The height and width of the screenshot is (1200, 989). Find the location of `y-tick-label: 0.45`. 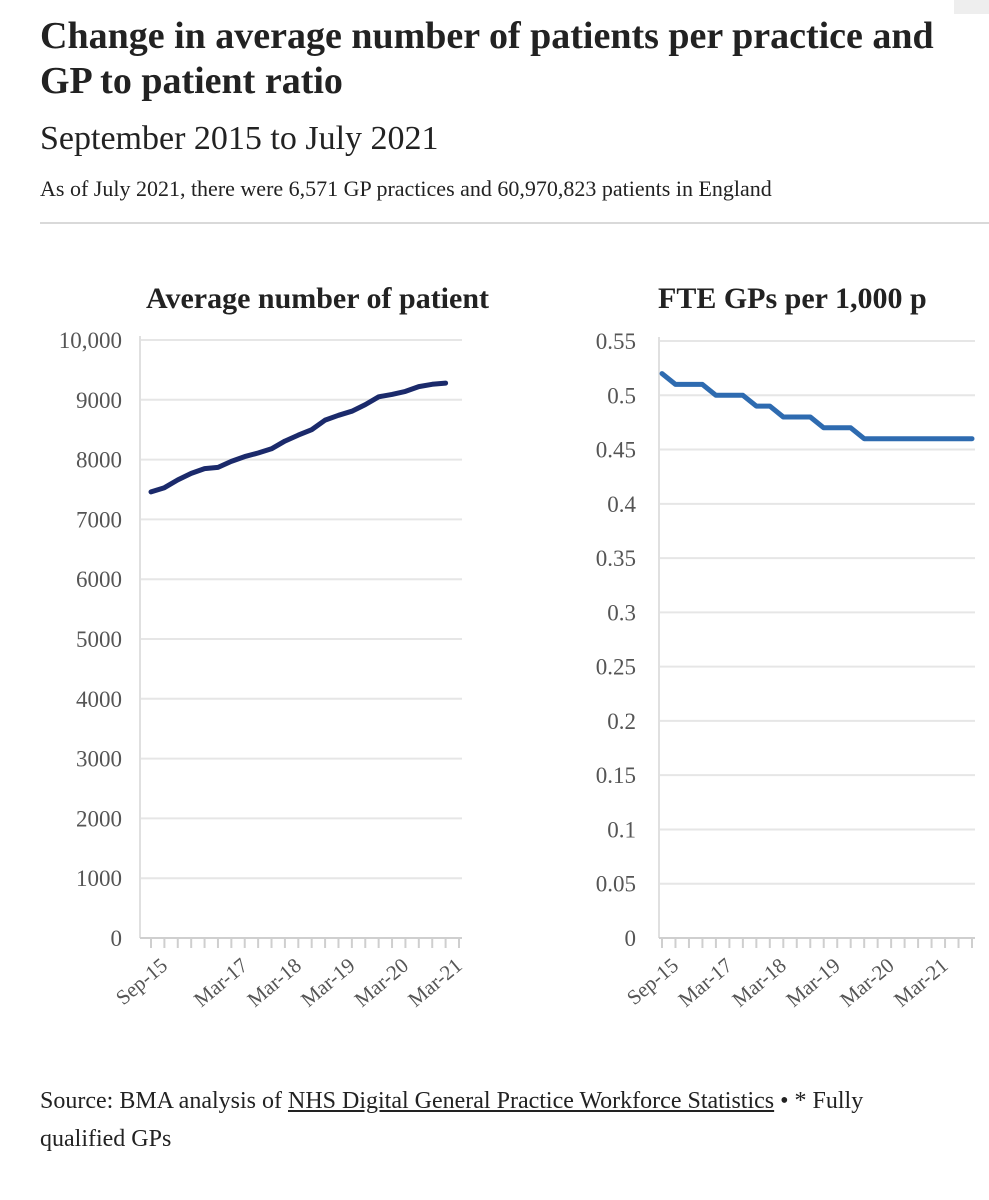

y-tick-label: 0.45 is located at coordinates (616, 450).